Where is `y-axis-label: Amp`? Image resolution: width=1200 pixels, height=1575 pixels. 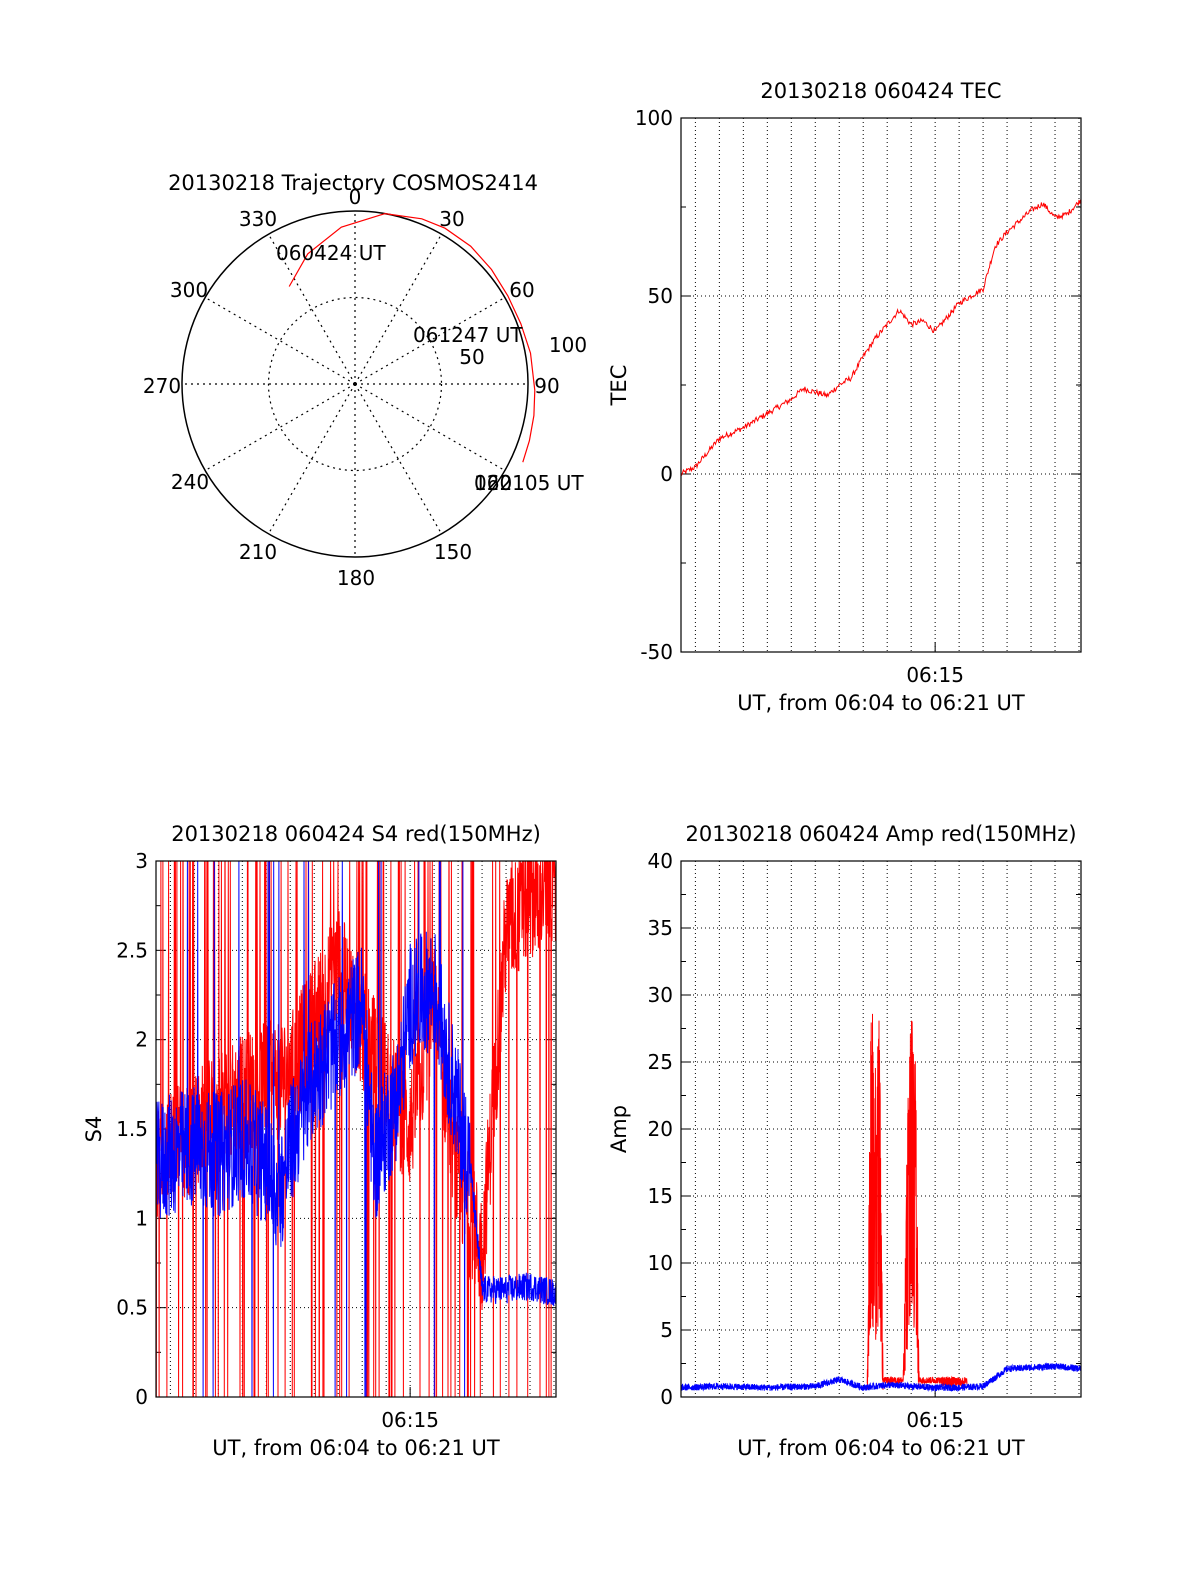 y-axis-label: Amp is located at coordinates (619, 1129).